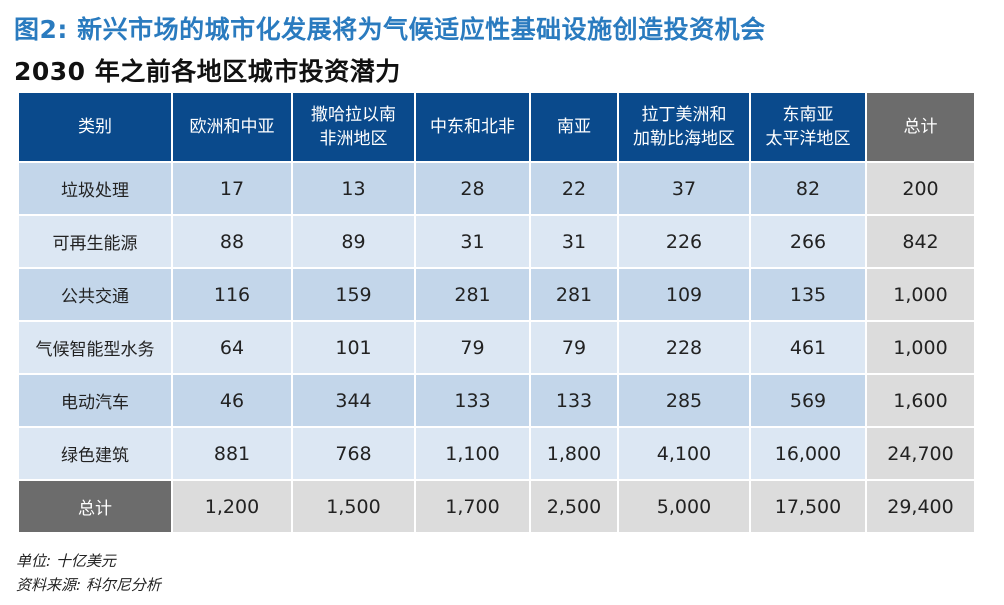 This screenshot has width=1004, height=605. I want to click on value-cell: 17, so click(232, 188).